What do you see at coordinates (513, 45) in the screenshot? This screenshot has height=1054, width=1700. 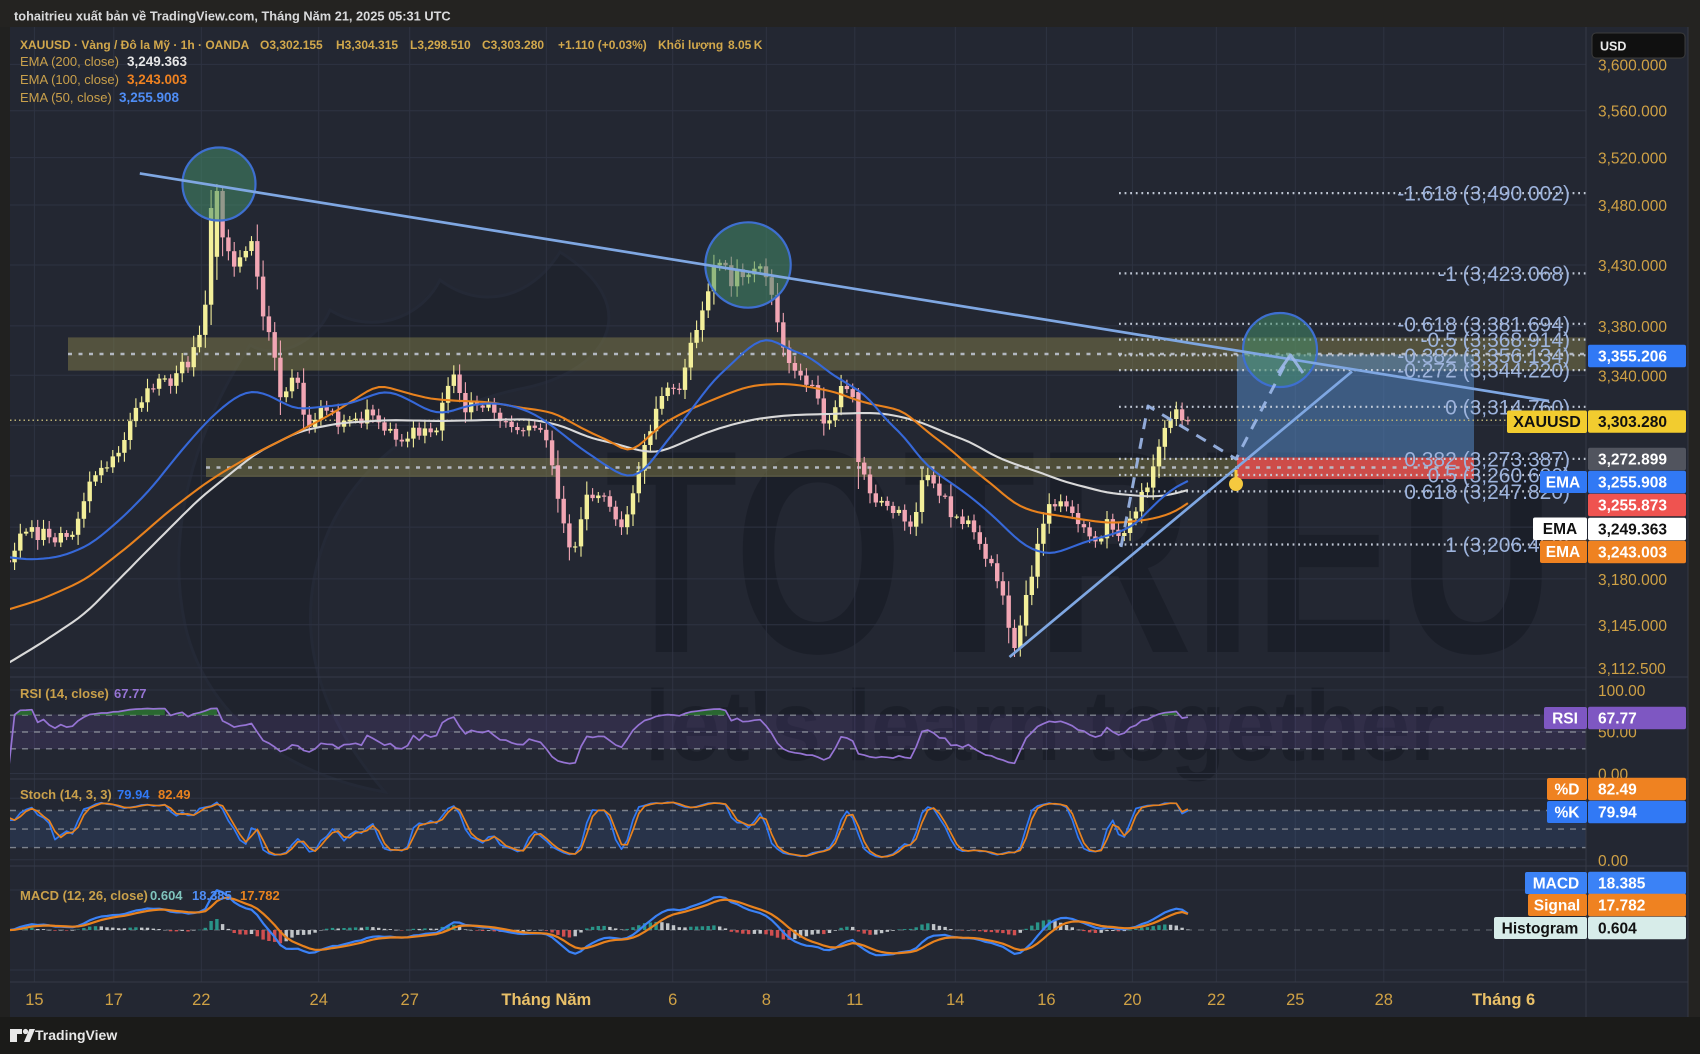 I see `svg-text: C3,303.280` at bounding box center [513, 45].